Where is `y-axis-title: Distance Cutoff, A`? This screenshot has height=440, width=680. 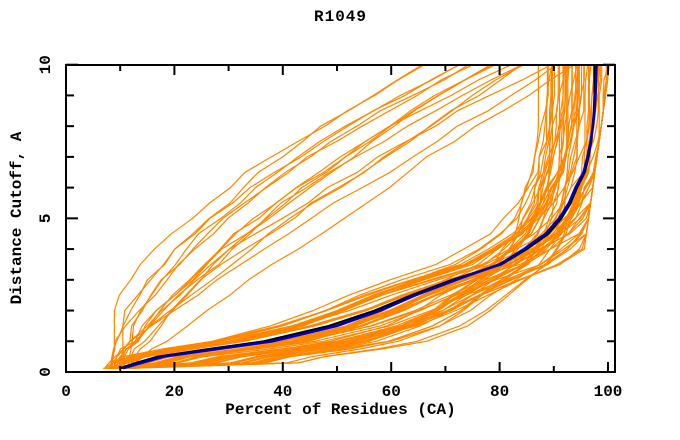
y-axis-title: Distance Cutoff, A is located at coordinates (17, 218).